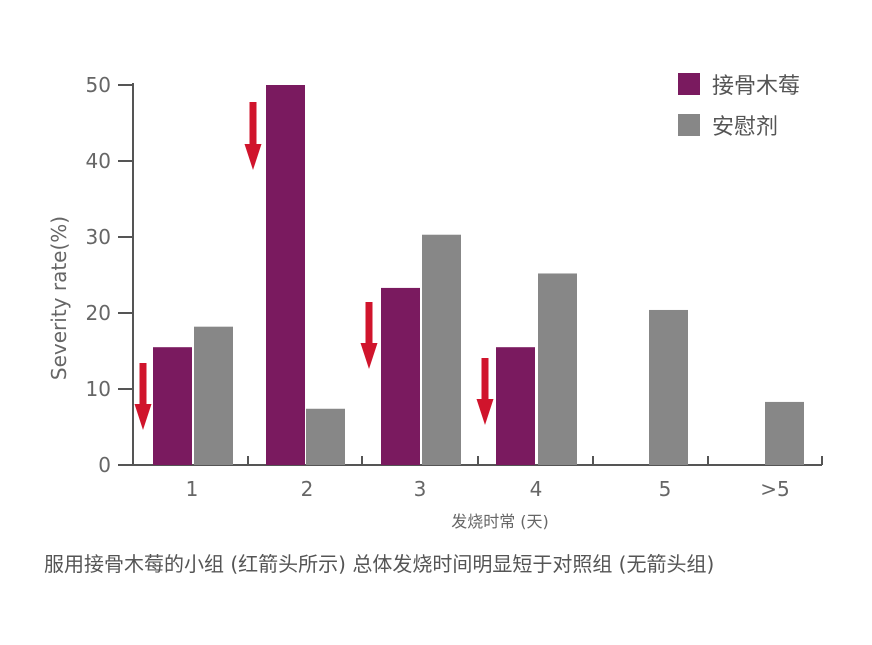 The width and height of the screenshot is (872, 645). Describe the element at coordinates (98, 389) in the screenshot. I see `y-tick-label: 10` at that location.